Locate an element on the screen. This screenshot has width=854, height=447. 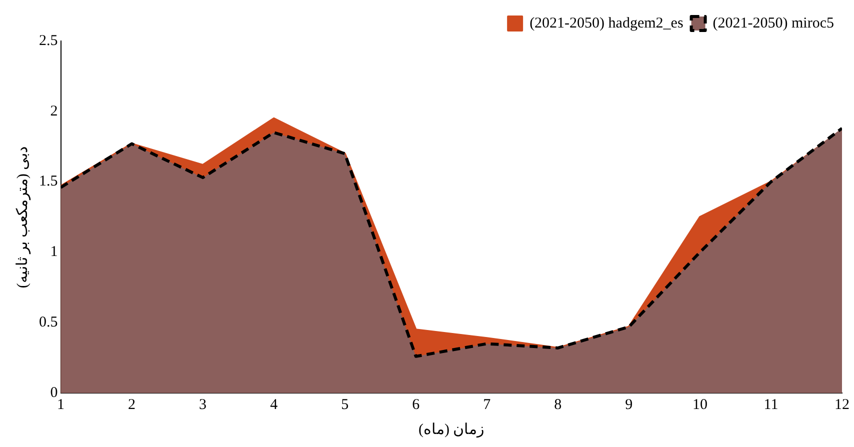
x-tick-label: 9 is located at coordinates (629, 404).